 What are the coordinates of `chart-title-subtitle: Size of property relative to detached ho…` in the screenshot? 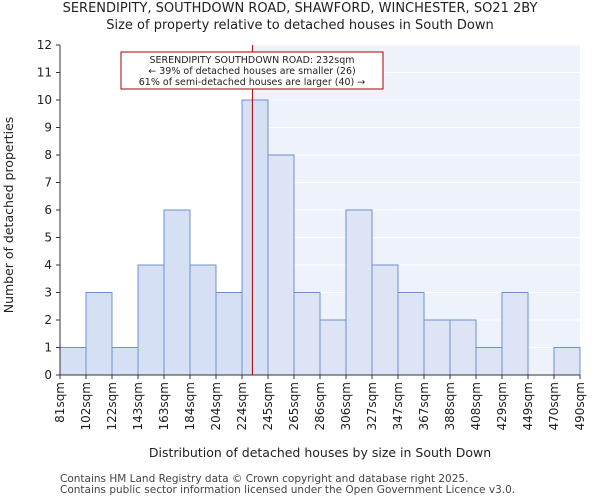 It's located at (300, 25).